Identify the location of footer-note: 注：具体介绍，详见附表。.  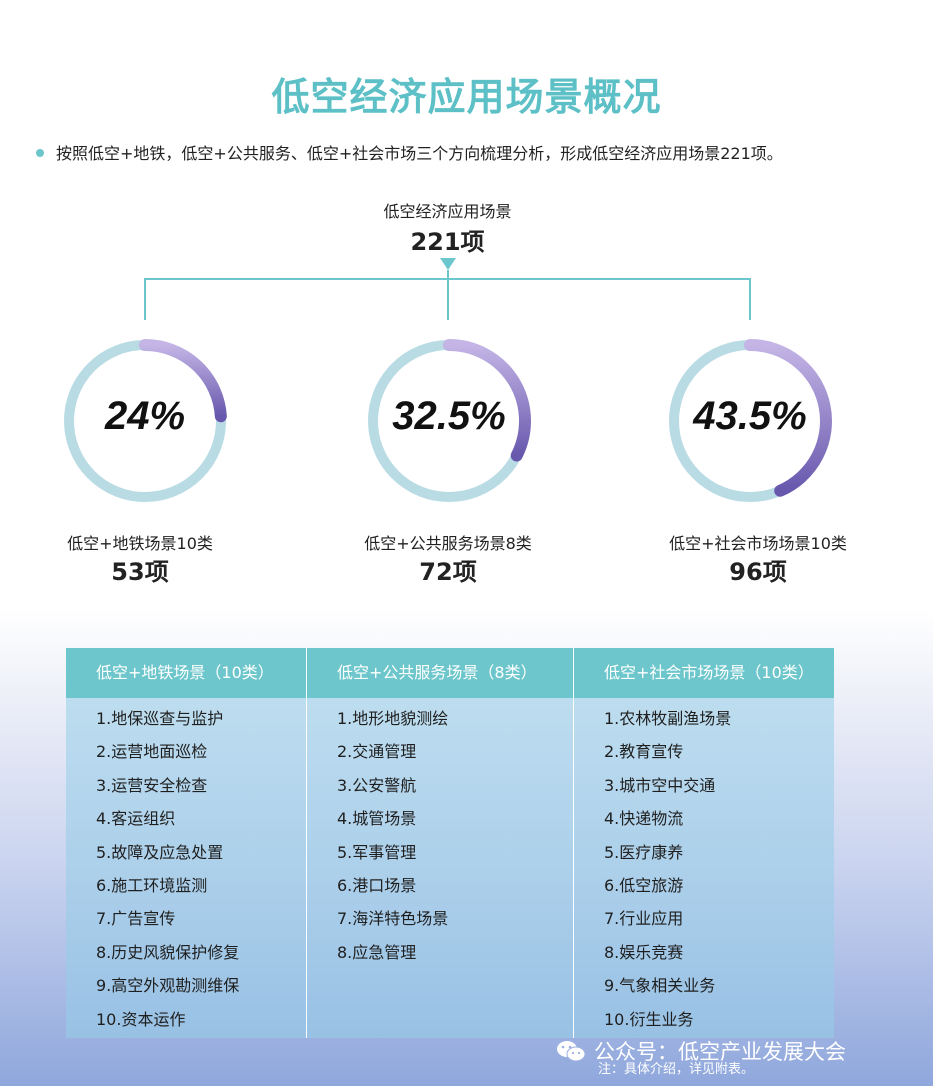
(676, 1069).